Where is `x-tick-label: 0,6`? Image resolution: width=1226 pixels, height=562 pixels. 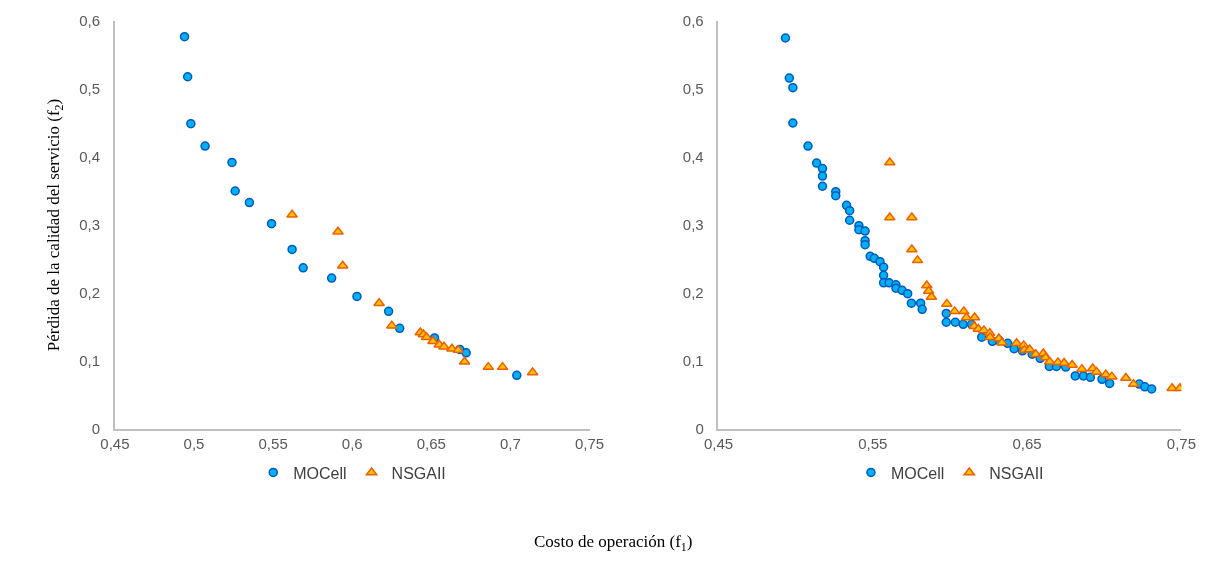 x-tick-label: 0,6 is located at coordinates (352, 443).